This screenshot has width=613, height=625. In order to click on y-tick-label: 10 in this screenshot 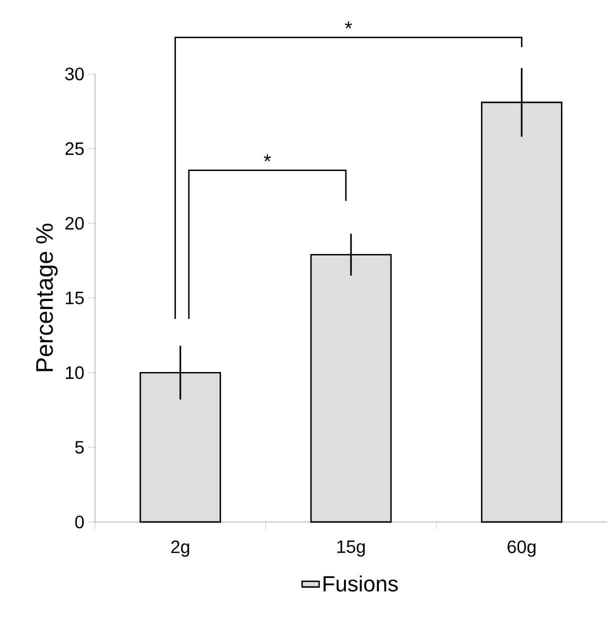, I will do `click(75, 373)`.